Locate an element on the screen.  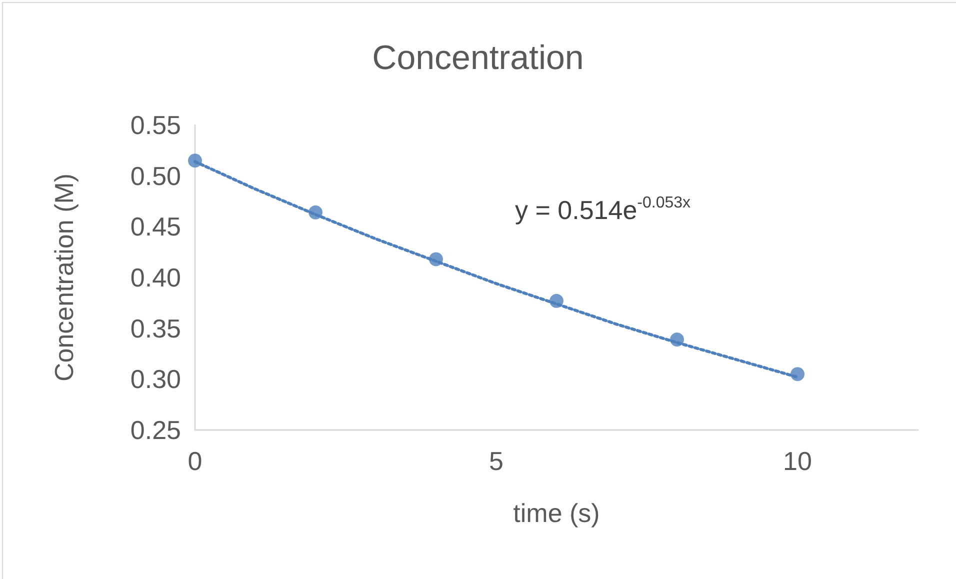
y-tick-label: 0.55 is located at coordinates (155, 125).